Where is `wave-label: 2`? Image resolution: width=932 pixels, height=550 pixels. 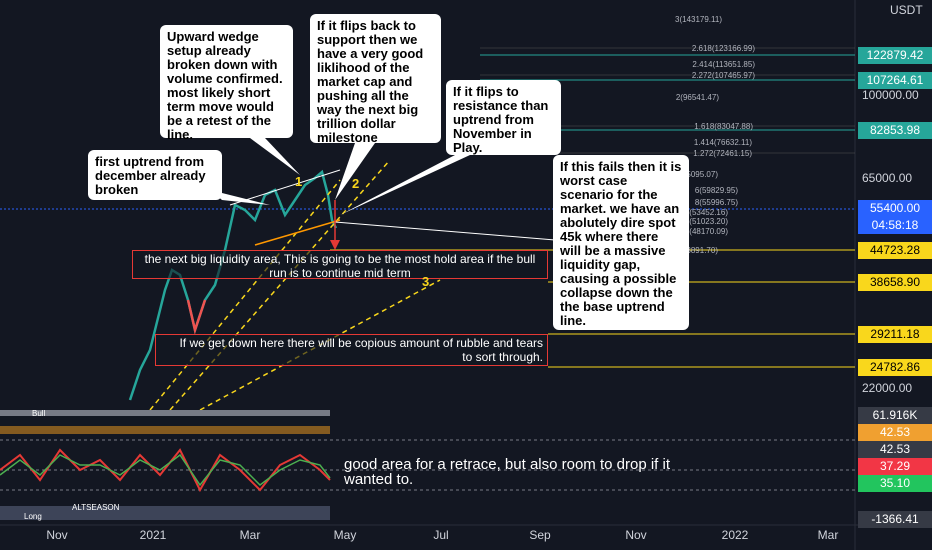
wave-label: 2 is located at coordinates (356, 183).